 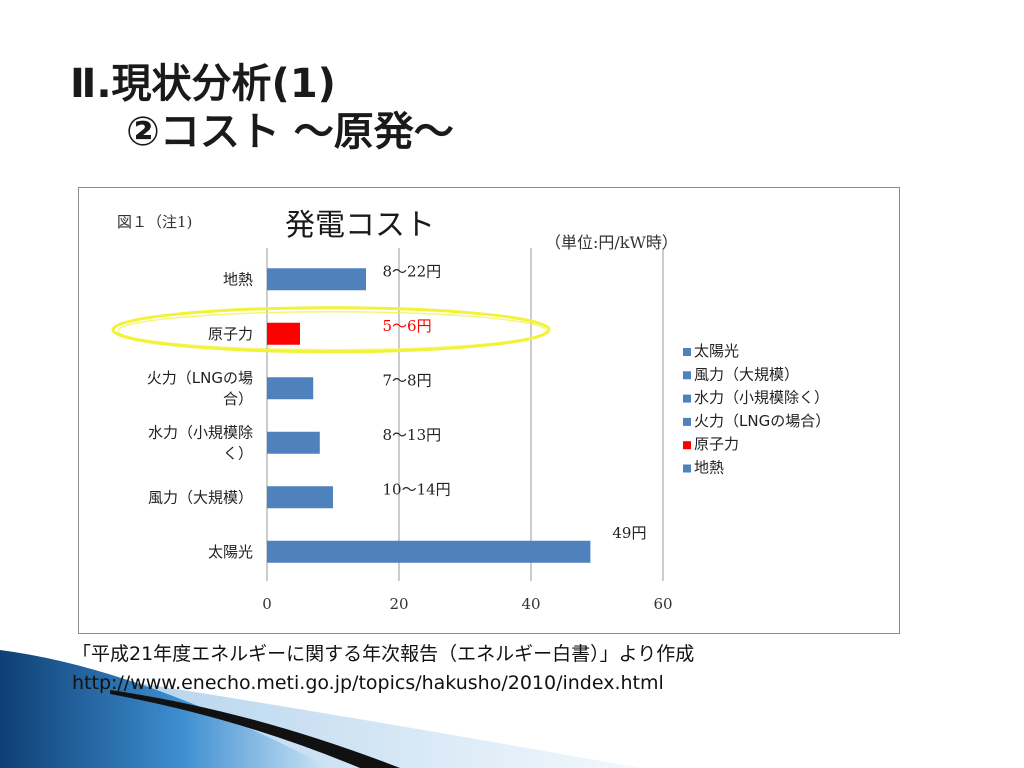 I want to click on figure-label: 図１（注1), so click(x=155, y=222).